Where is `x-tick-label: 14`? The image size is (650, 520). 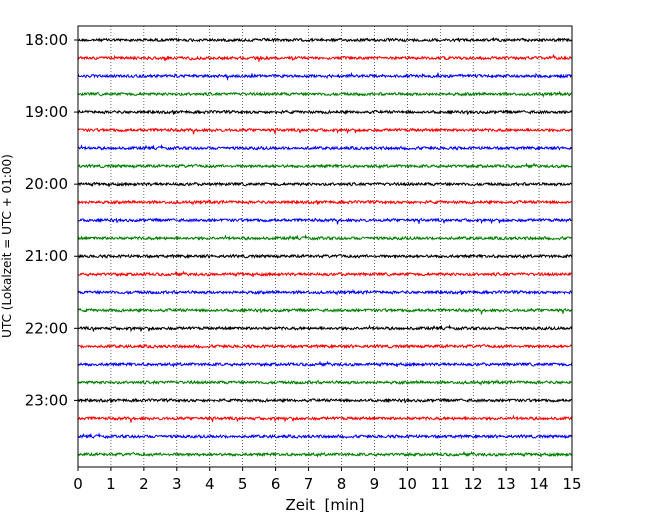 x-tick-label: 14 is located at coordinates (539, 484).